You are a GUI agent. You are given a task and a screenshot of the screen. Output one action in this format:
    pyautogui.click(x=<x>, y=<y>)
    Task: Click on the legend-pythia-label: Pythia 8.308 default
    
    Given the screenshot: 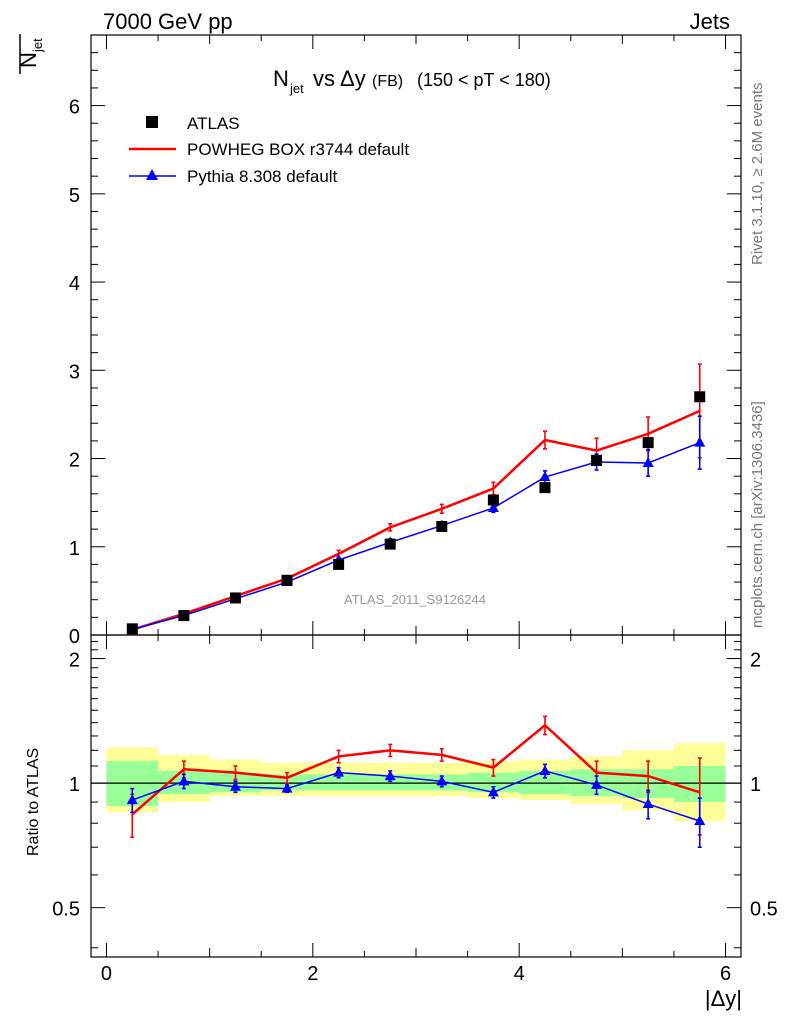 What is the action you would take?
    pyautogui.click(x=262, y=176)
    